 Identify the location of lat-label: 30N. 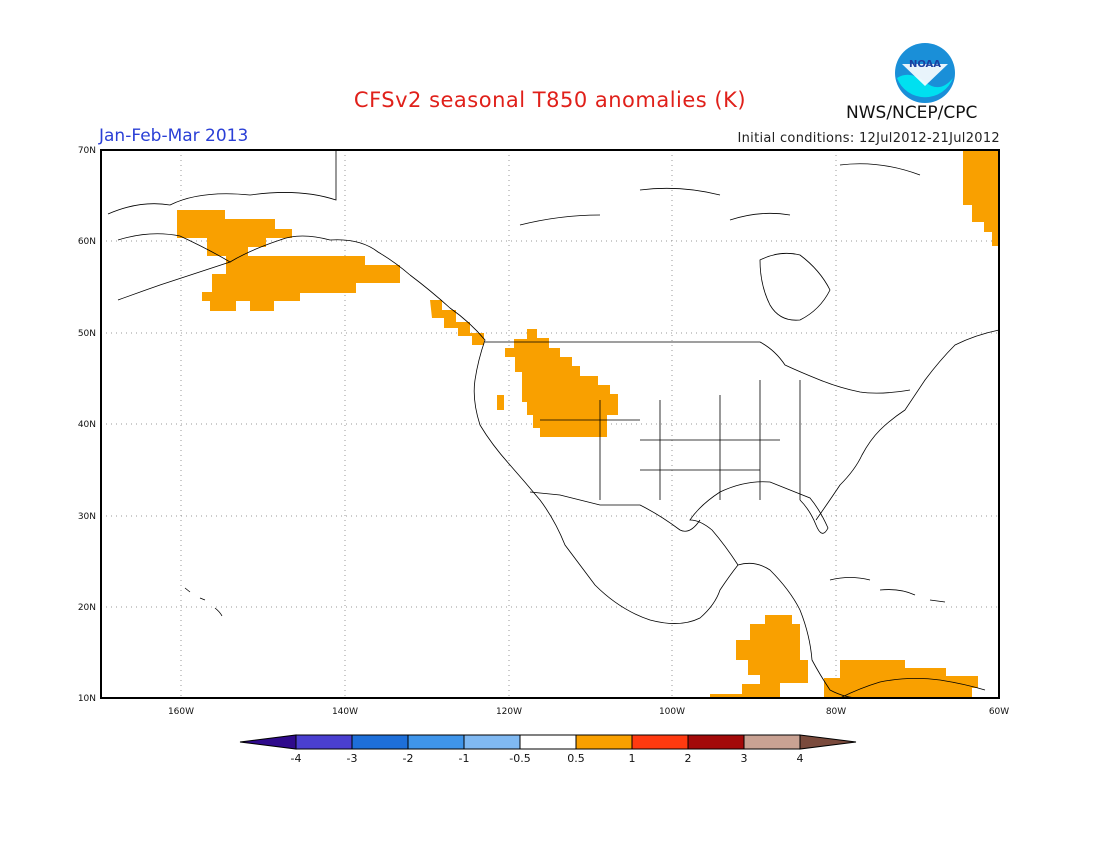
(87, 517).